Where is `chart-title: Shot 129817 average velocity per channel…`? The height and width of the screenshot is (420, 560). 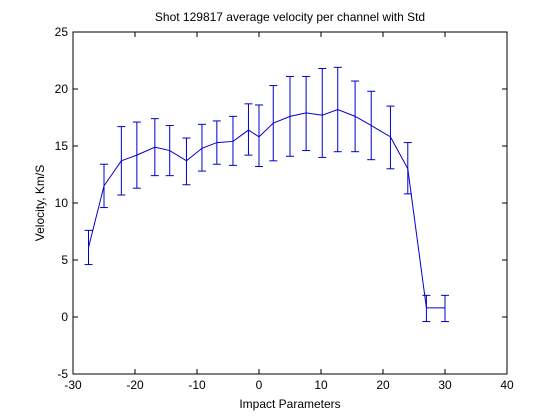 chart-title: Shot 129817 average velocity per channel… is located at coordinates (290, 17).